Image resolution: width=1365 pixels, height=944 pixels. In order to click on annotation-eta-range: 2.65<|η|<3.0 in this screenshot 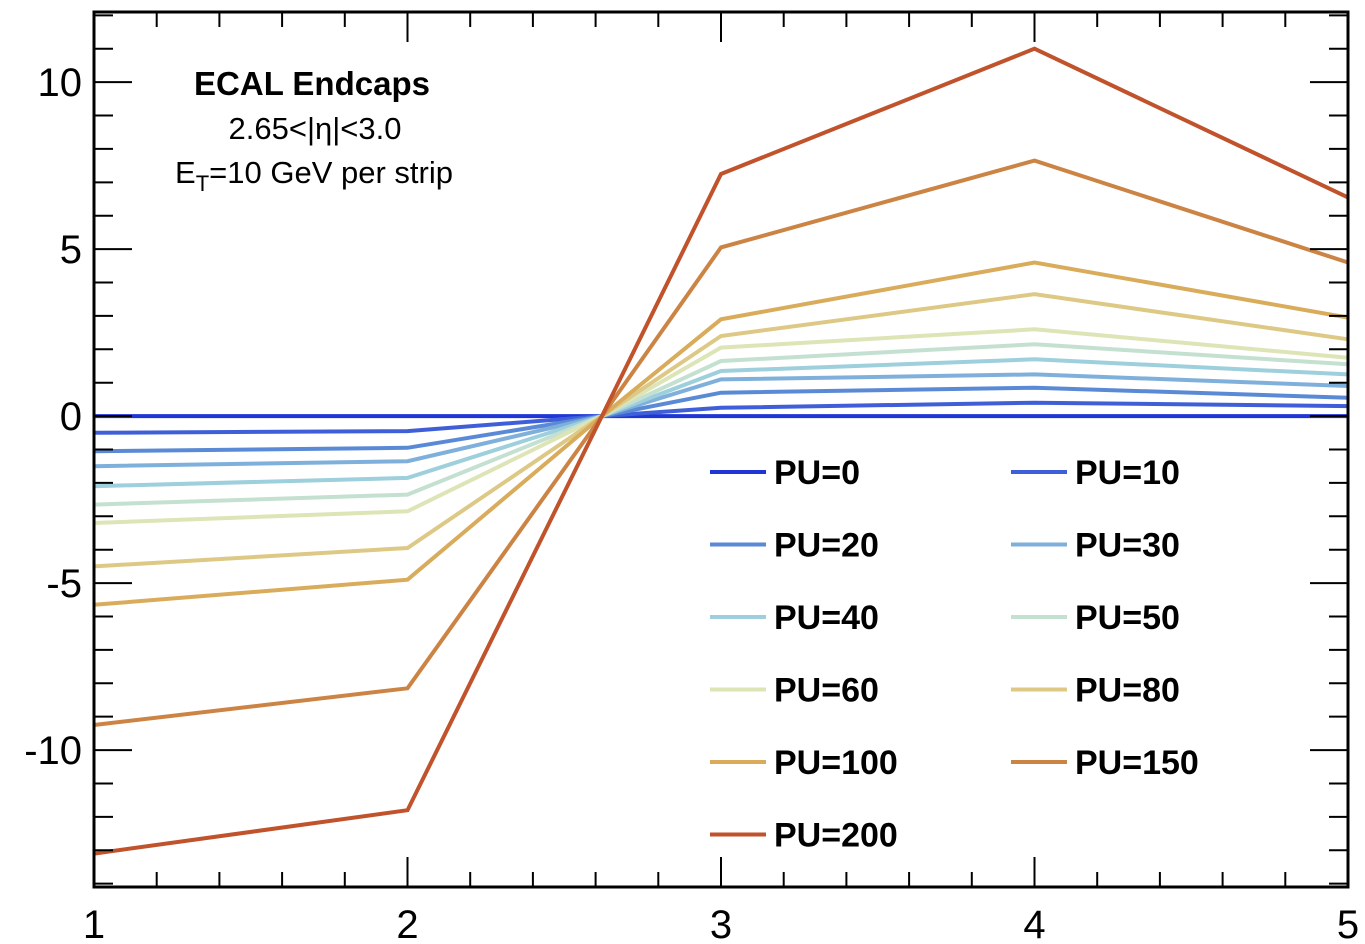, I will do `click(315, 128)`.